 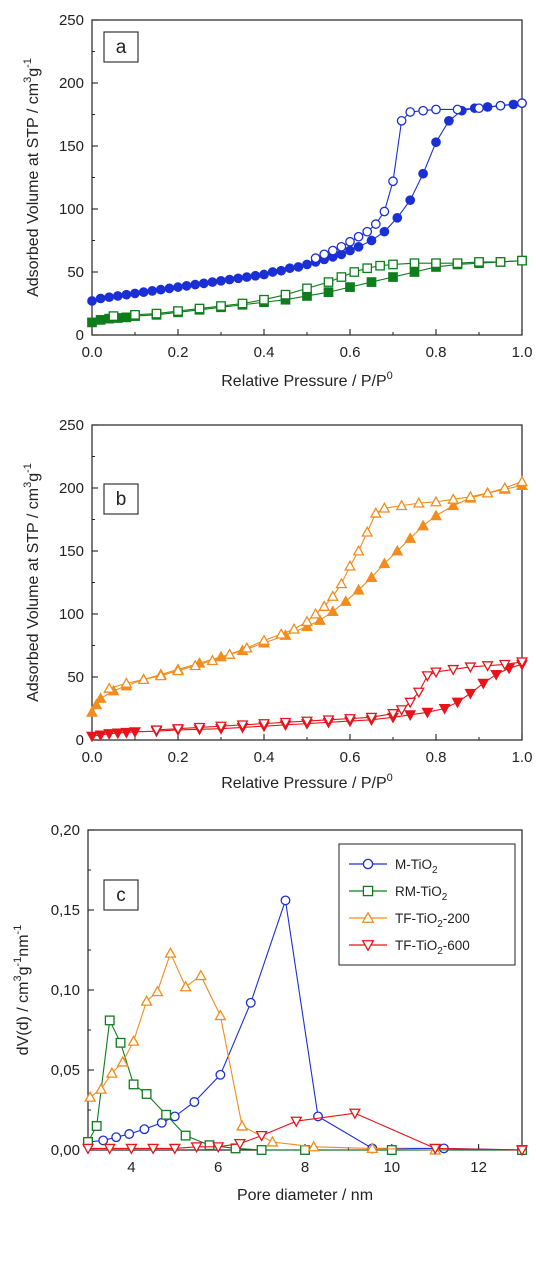 What do you see at coordinates (71, 146) in the screenshot?
I see `label-part: 150` at bounding box center [71, 146].